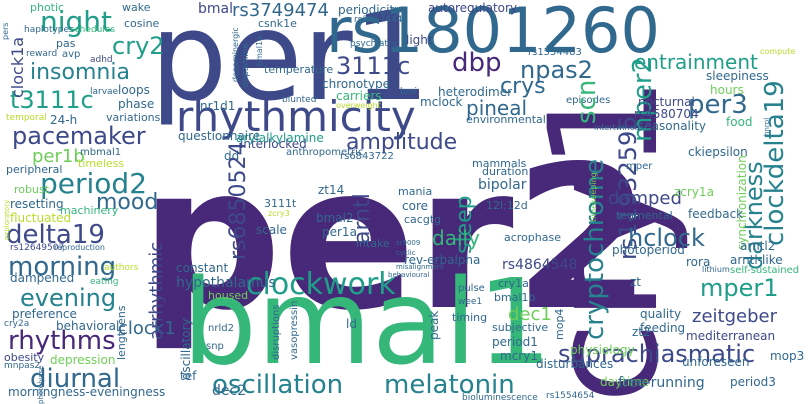  I want to click on word-crys: crys, so click(523, 86).